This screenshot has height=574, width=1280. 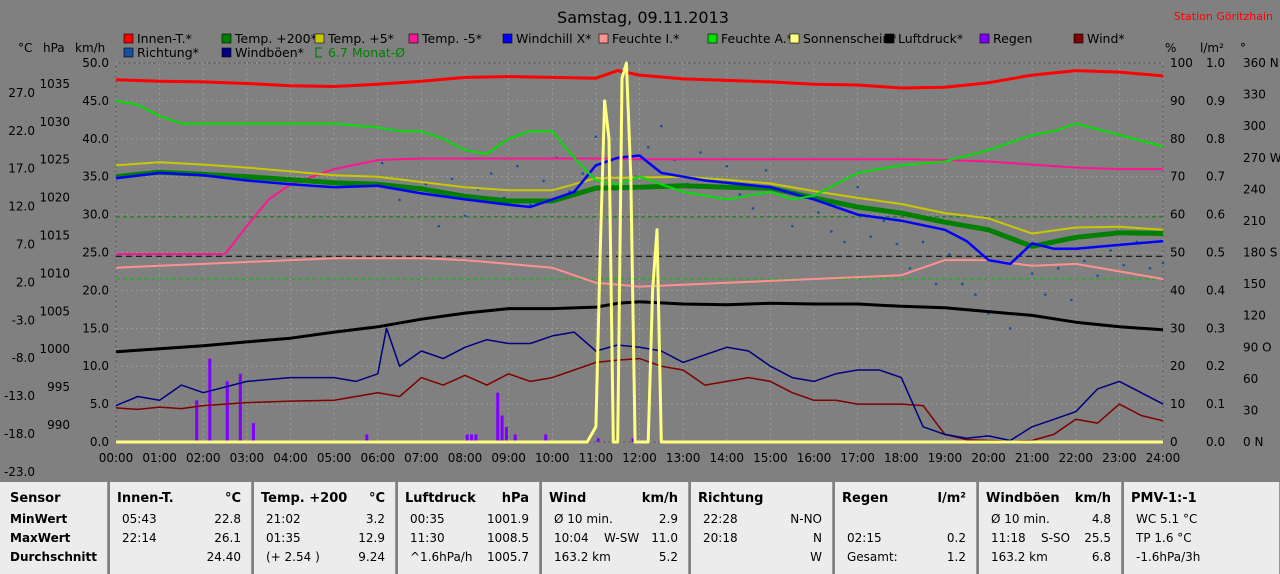 What do you see at coordinates (1254, 284) in the screenshot?
I see `direction-tick-label: 150` at bounding box center [1254, 284].